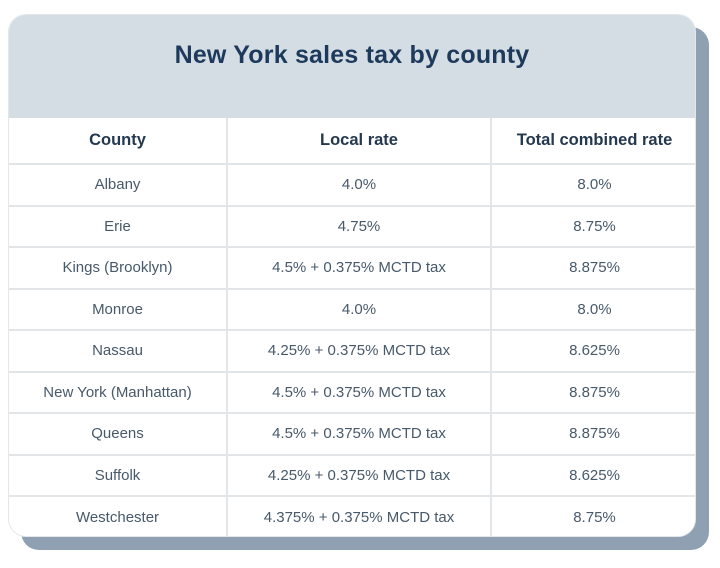  Describe the element at coordinates (118, 268) in the screenshot. I see `table-cell: Kings (Brooklyn)` at that location.